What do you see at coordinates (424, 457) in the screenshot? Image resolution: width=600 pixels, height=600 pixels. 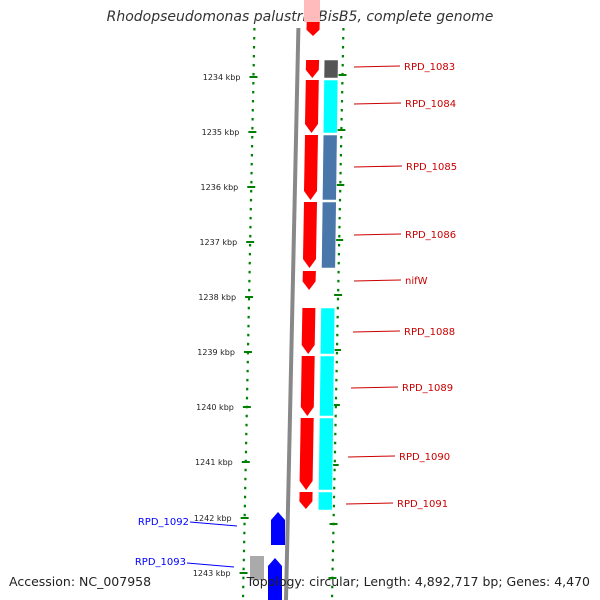 I see `gene-label: RPD_1090` at bounding box center [424, 457].